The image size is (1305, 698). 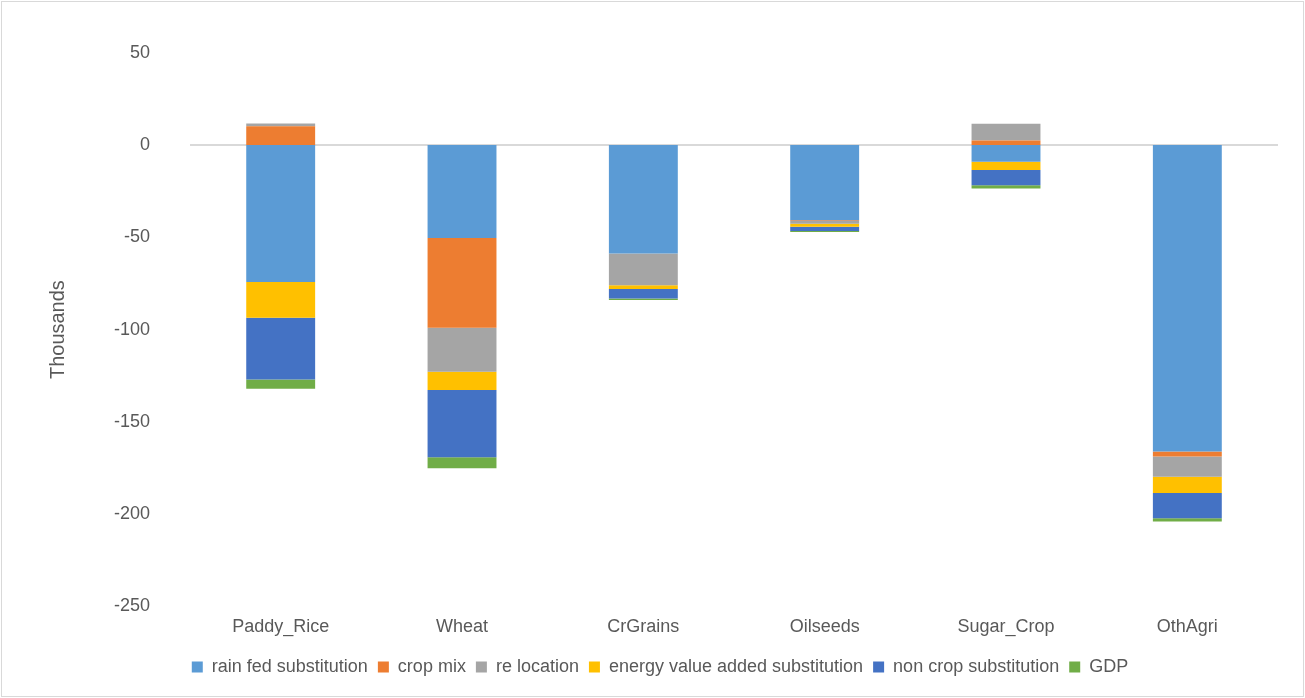 What do you see at coordinates (431, 665) in the screenshot?
I see `legend-label: crop mix` at bounding box center [431, 665].